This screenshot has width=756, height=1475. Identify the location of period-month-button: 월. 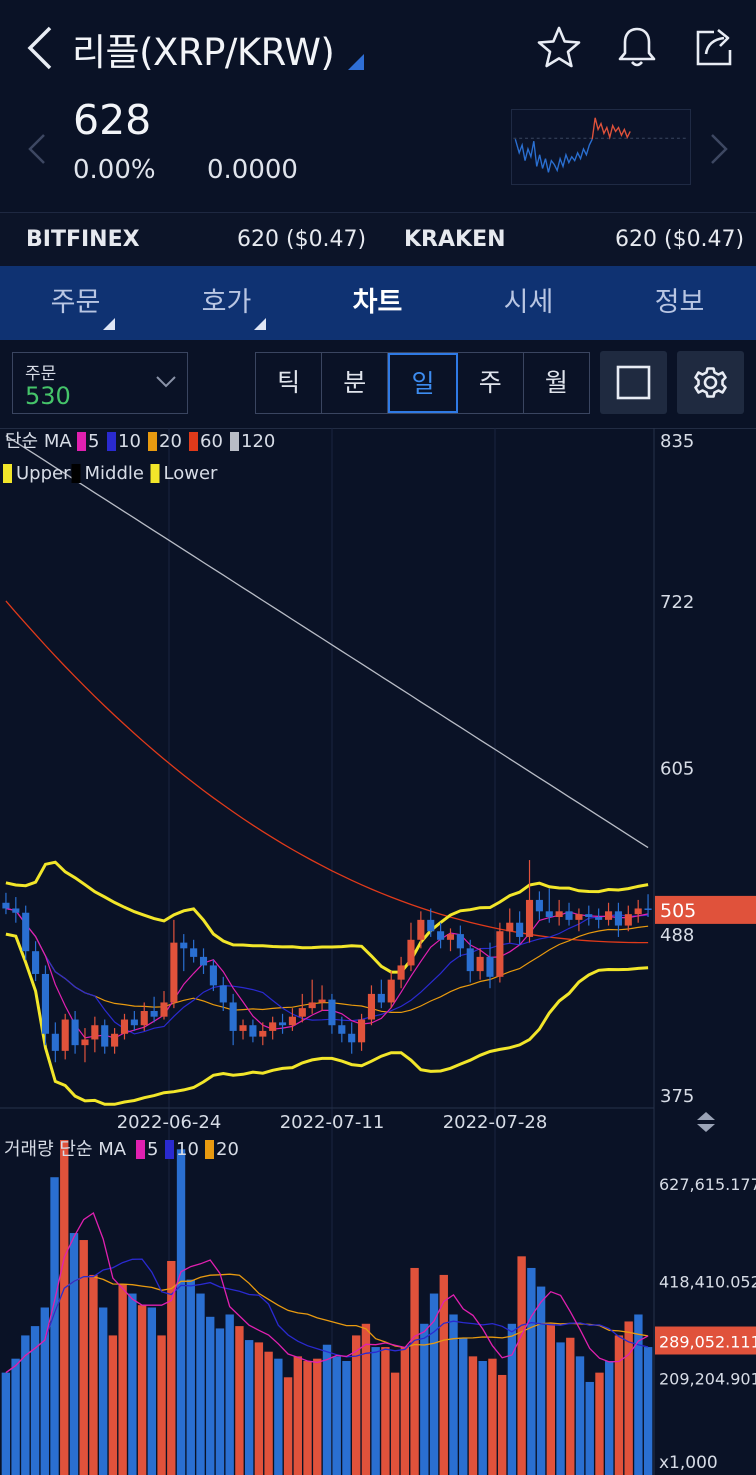
(556, 382).